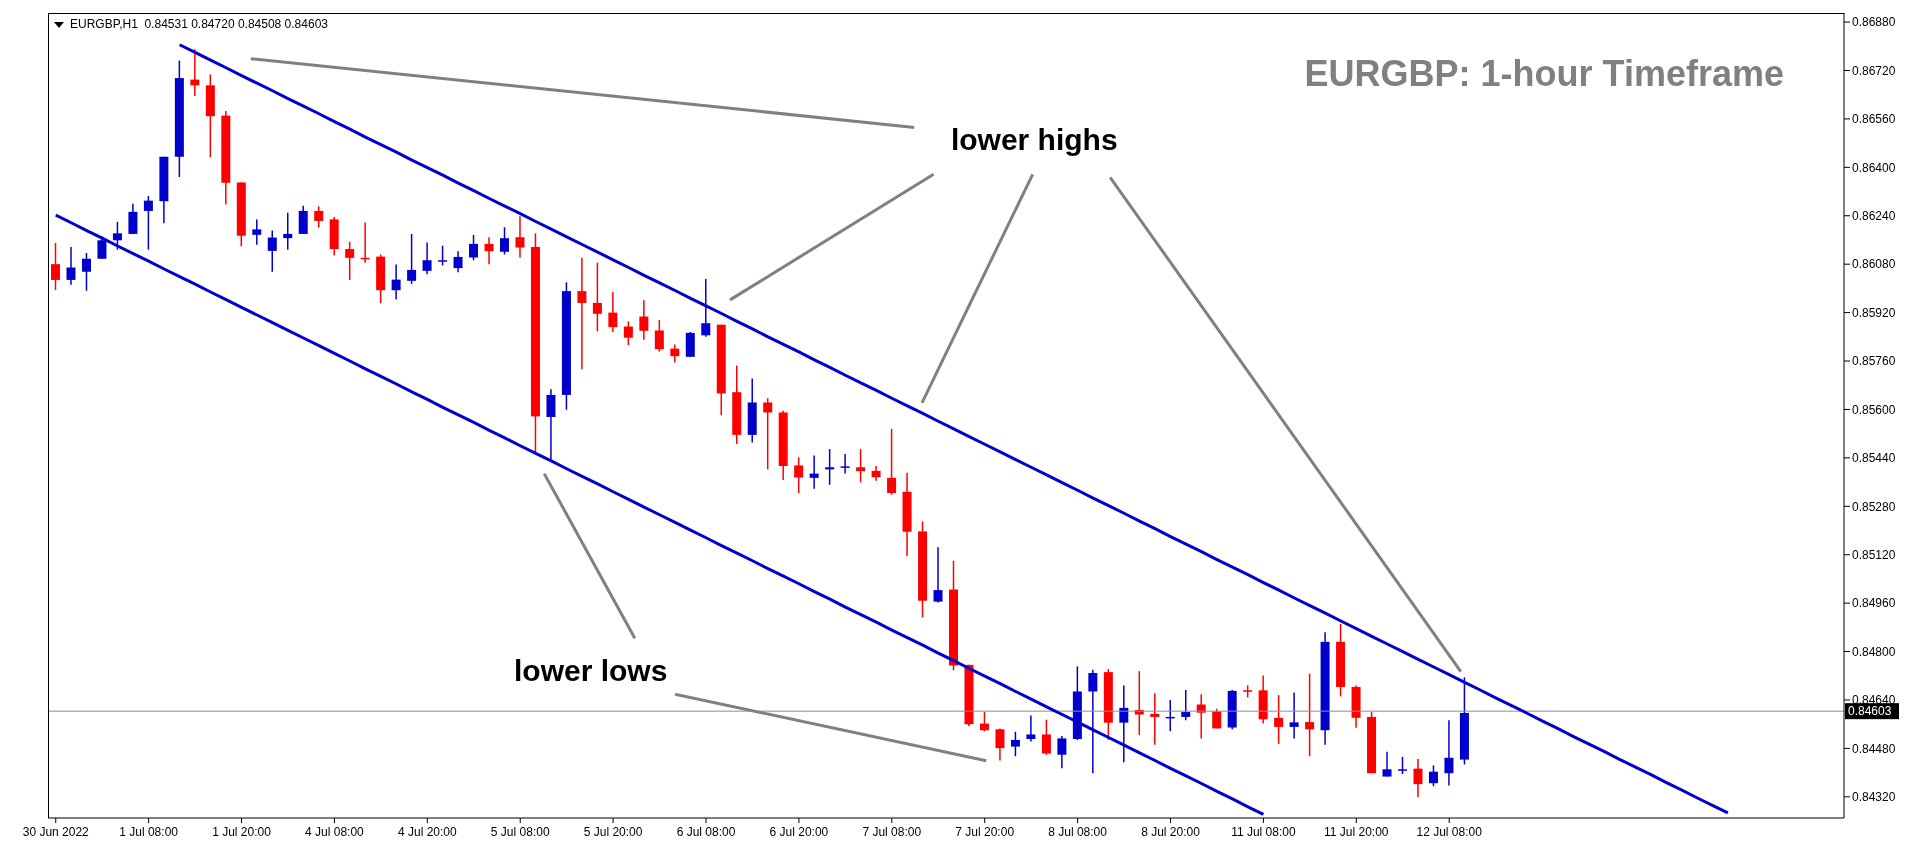  Describe the element at coordinates (335, 832) in the screenshot. I see `x-tick-label: 4 Jul 08:00` at that location.